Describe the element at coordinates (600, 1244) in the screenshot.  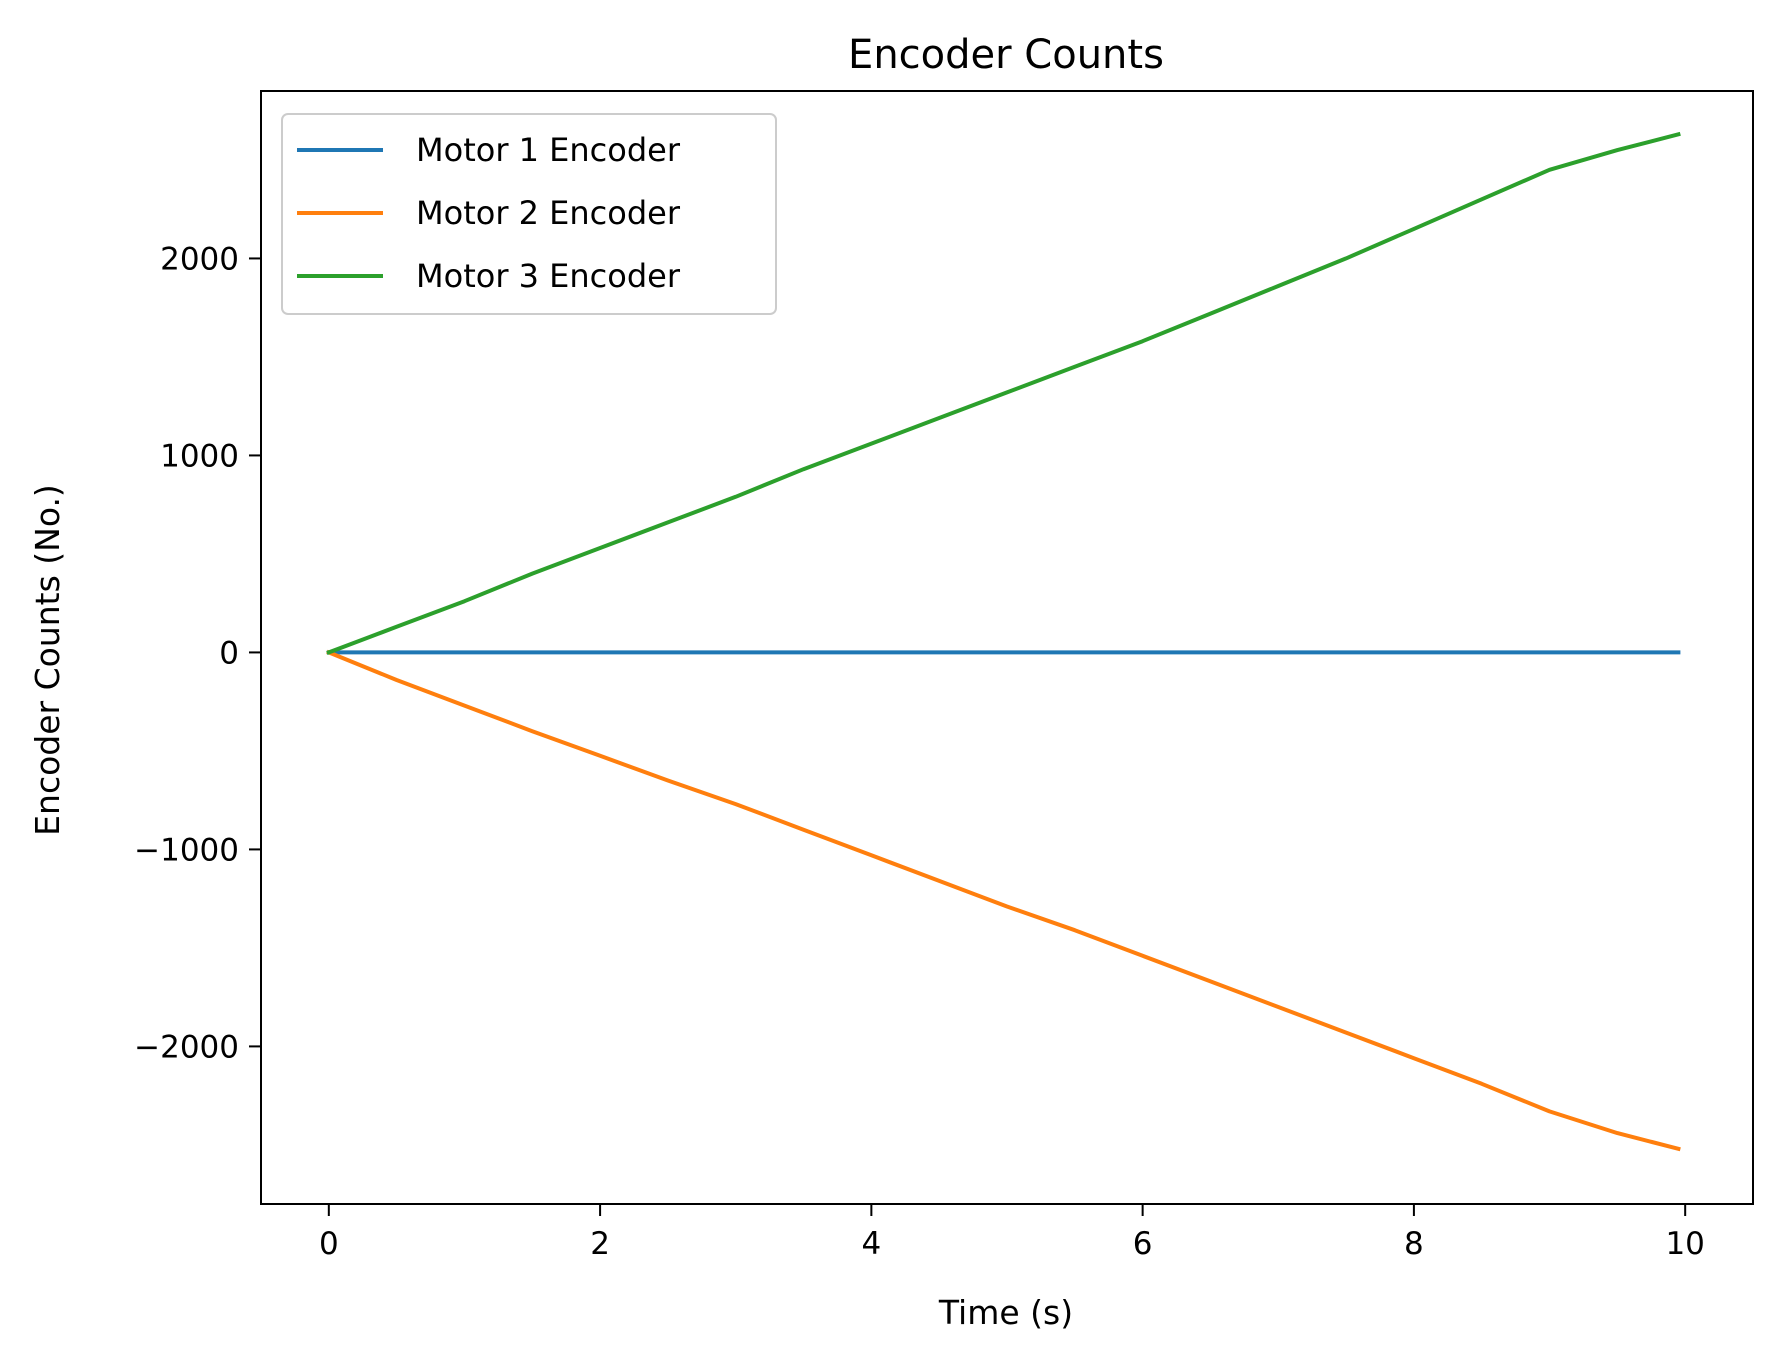
I see `x-tick-label: 2` at that location.